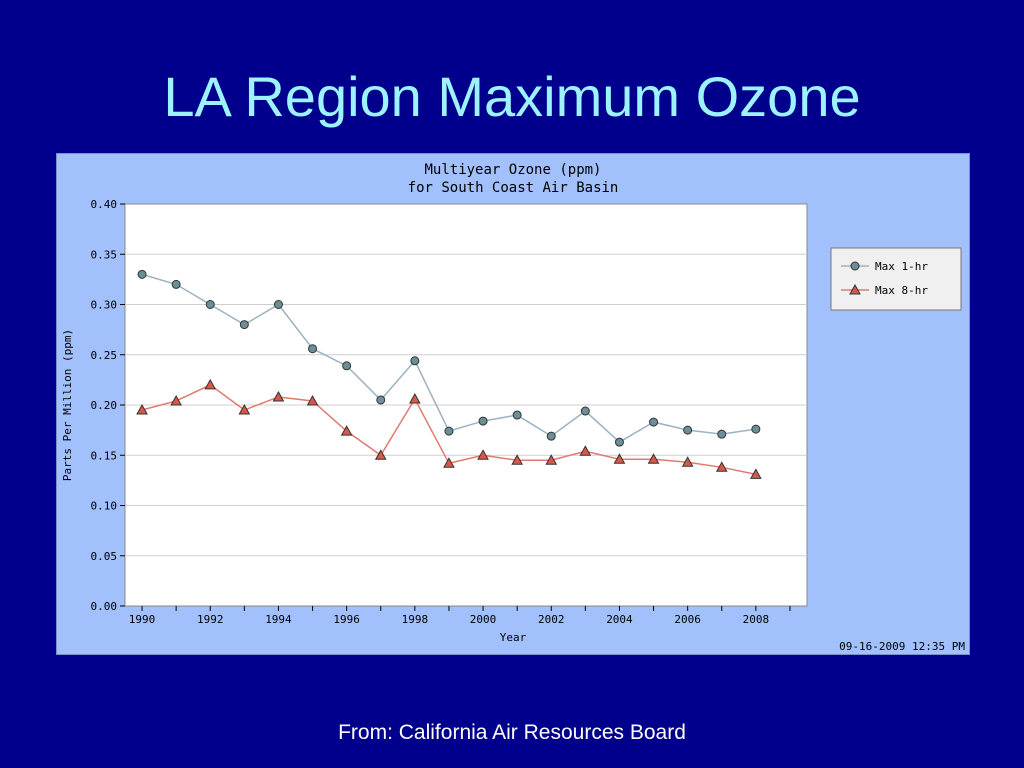 Image resolution: width=1024 pixels, height=768 pixels. Describe the element at coordinates (104, 305) in the screenshot. I see `y-tick-label: 0.30` at that location.